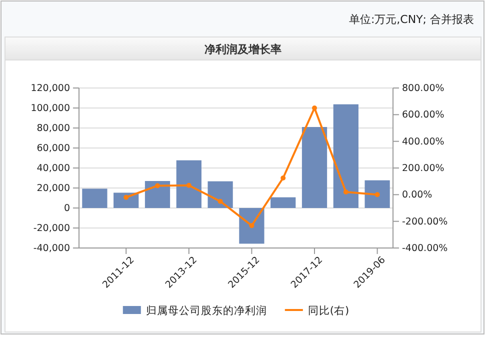 The width and height of the screenshot is (486, 338). Describe the element at coordinates (53, 188) in the screenshot. I see `y-tick-label: 20,000` at that location.